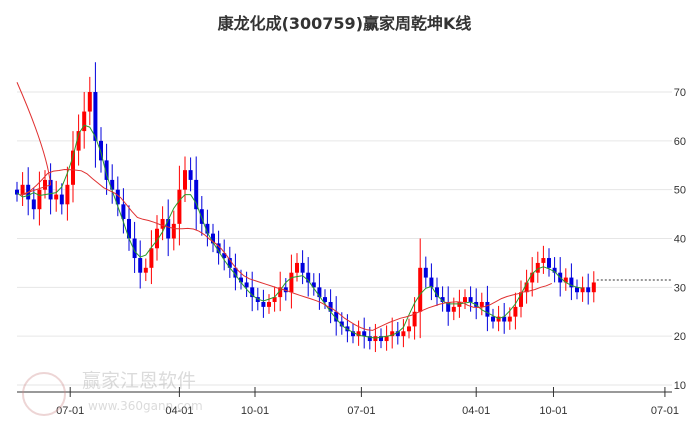 The height and width of the screenshot is (427, 689). Describe the element at coordinates (680, 386) in the screenshot. I see `y-tick-label: 10` at that location.